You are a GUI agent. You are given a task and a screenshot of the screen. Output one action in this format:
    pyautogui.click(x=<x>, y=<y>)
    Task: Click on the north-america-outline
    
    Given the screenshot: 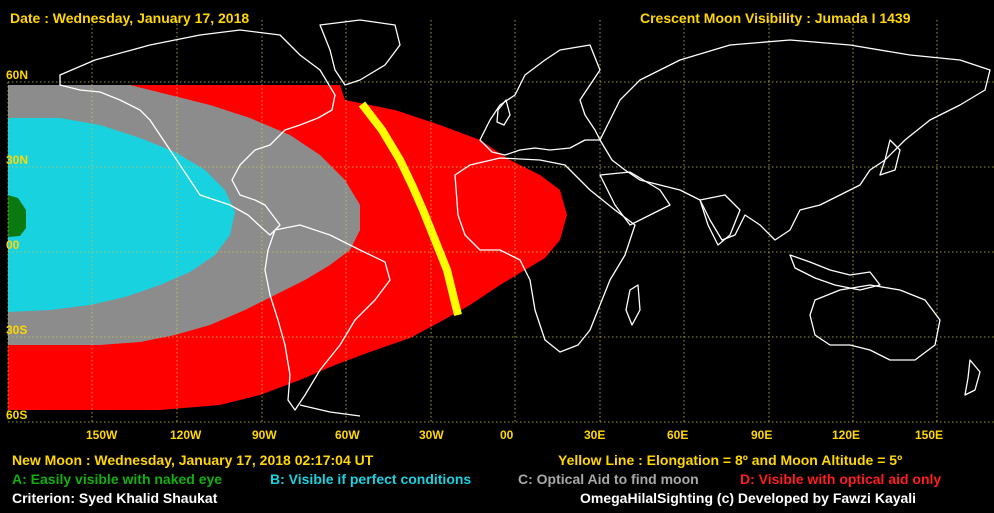 What is the action you would take?
    pyautogui.click(x=197, y=132)
    